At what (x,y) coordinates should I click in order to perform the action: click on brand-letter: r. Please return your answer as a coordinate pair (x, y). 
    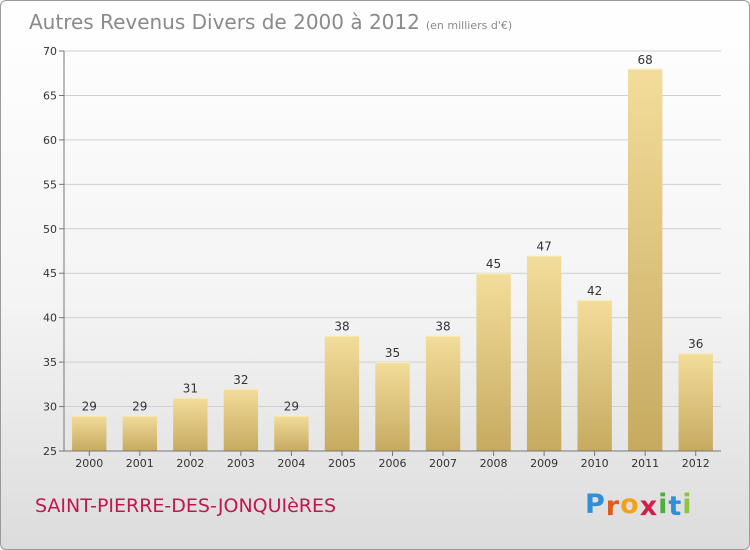
    Looking at the image, I should click on (613, 506).